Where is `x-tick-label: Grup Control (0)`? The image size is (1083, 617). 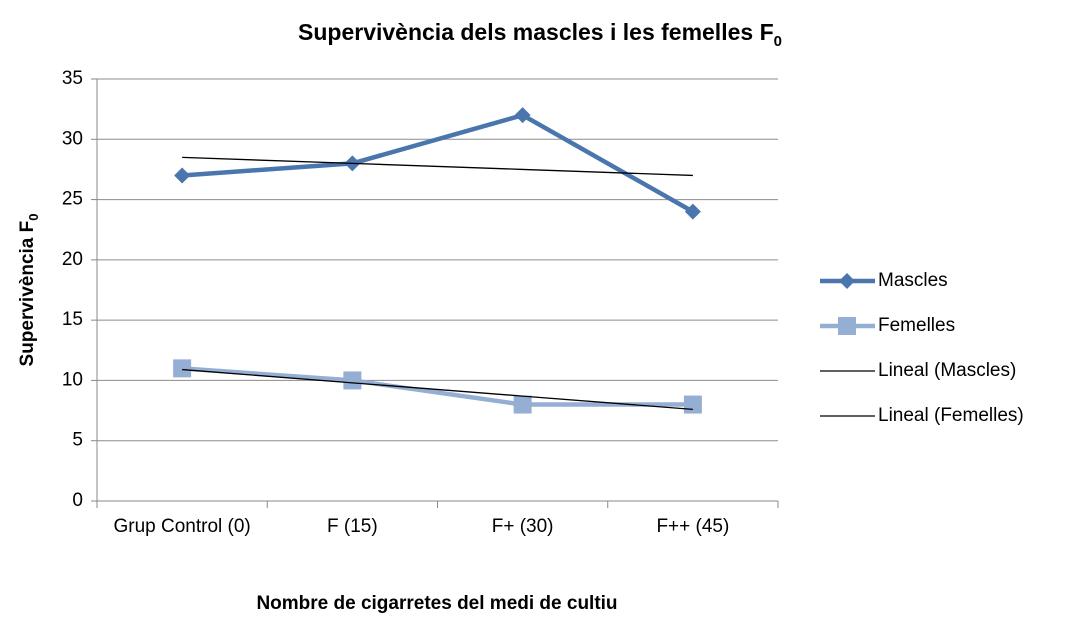 x-tick-label: Grup Control (0) is located at coordinates (181, 526).